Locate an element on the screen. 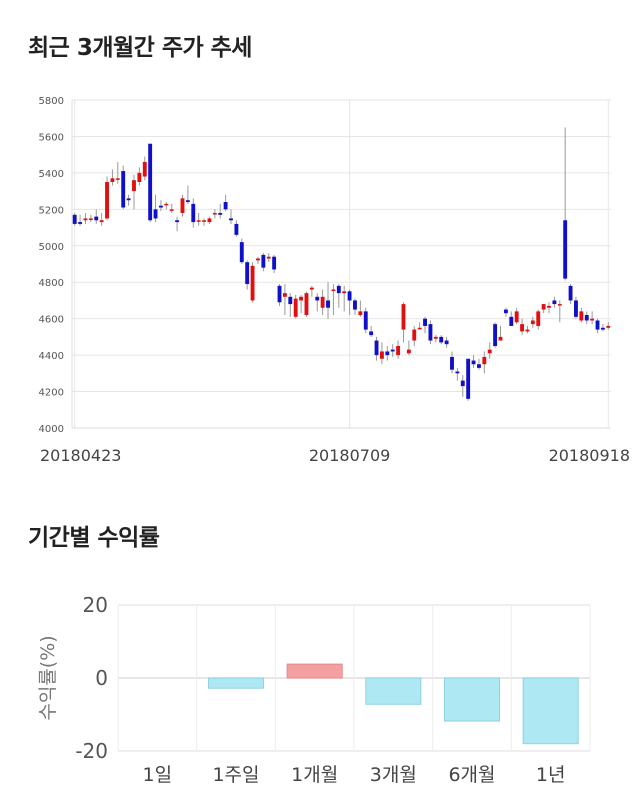 The width and height of the screenshot is (640, 810). x-tick-label: 20180709 is located at coordinates (349, 455).